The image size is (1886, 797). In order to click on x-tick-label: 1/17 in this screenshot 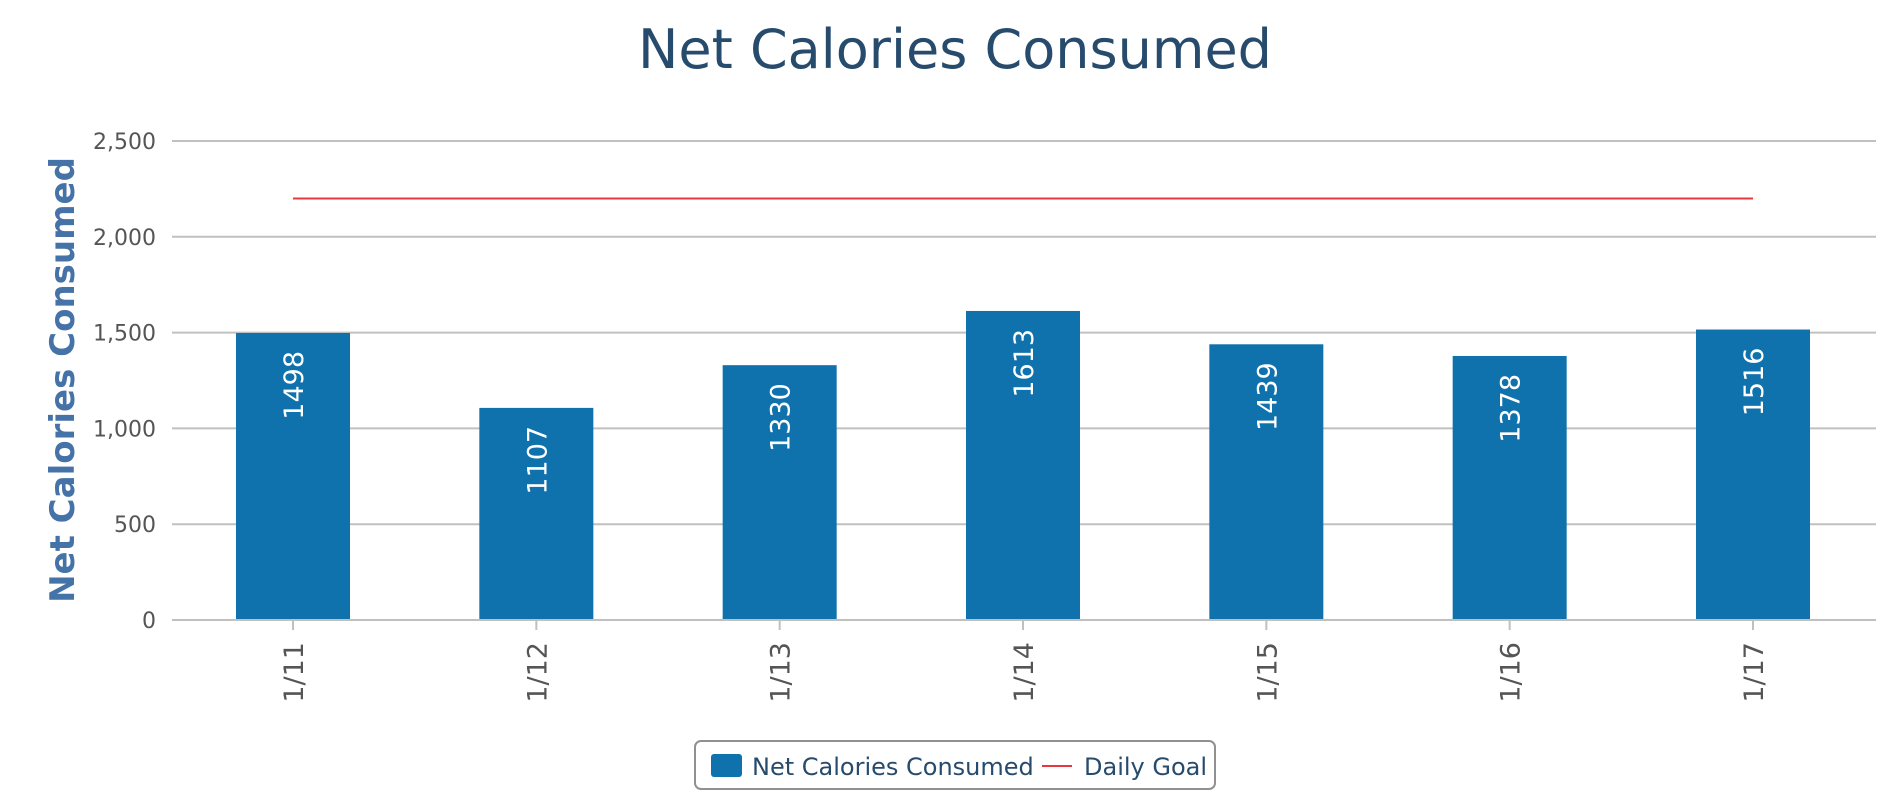, I will do `click(1754, 672)`.